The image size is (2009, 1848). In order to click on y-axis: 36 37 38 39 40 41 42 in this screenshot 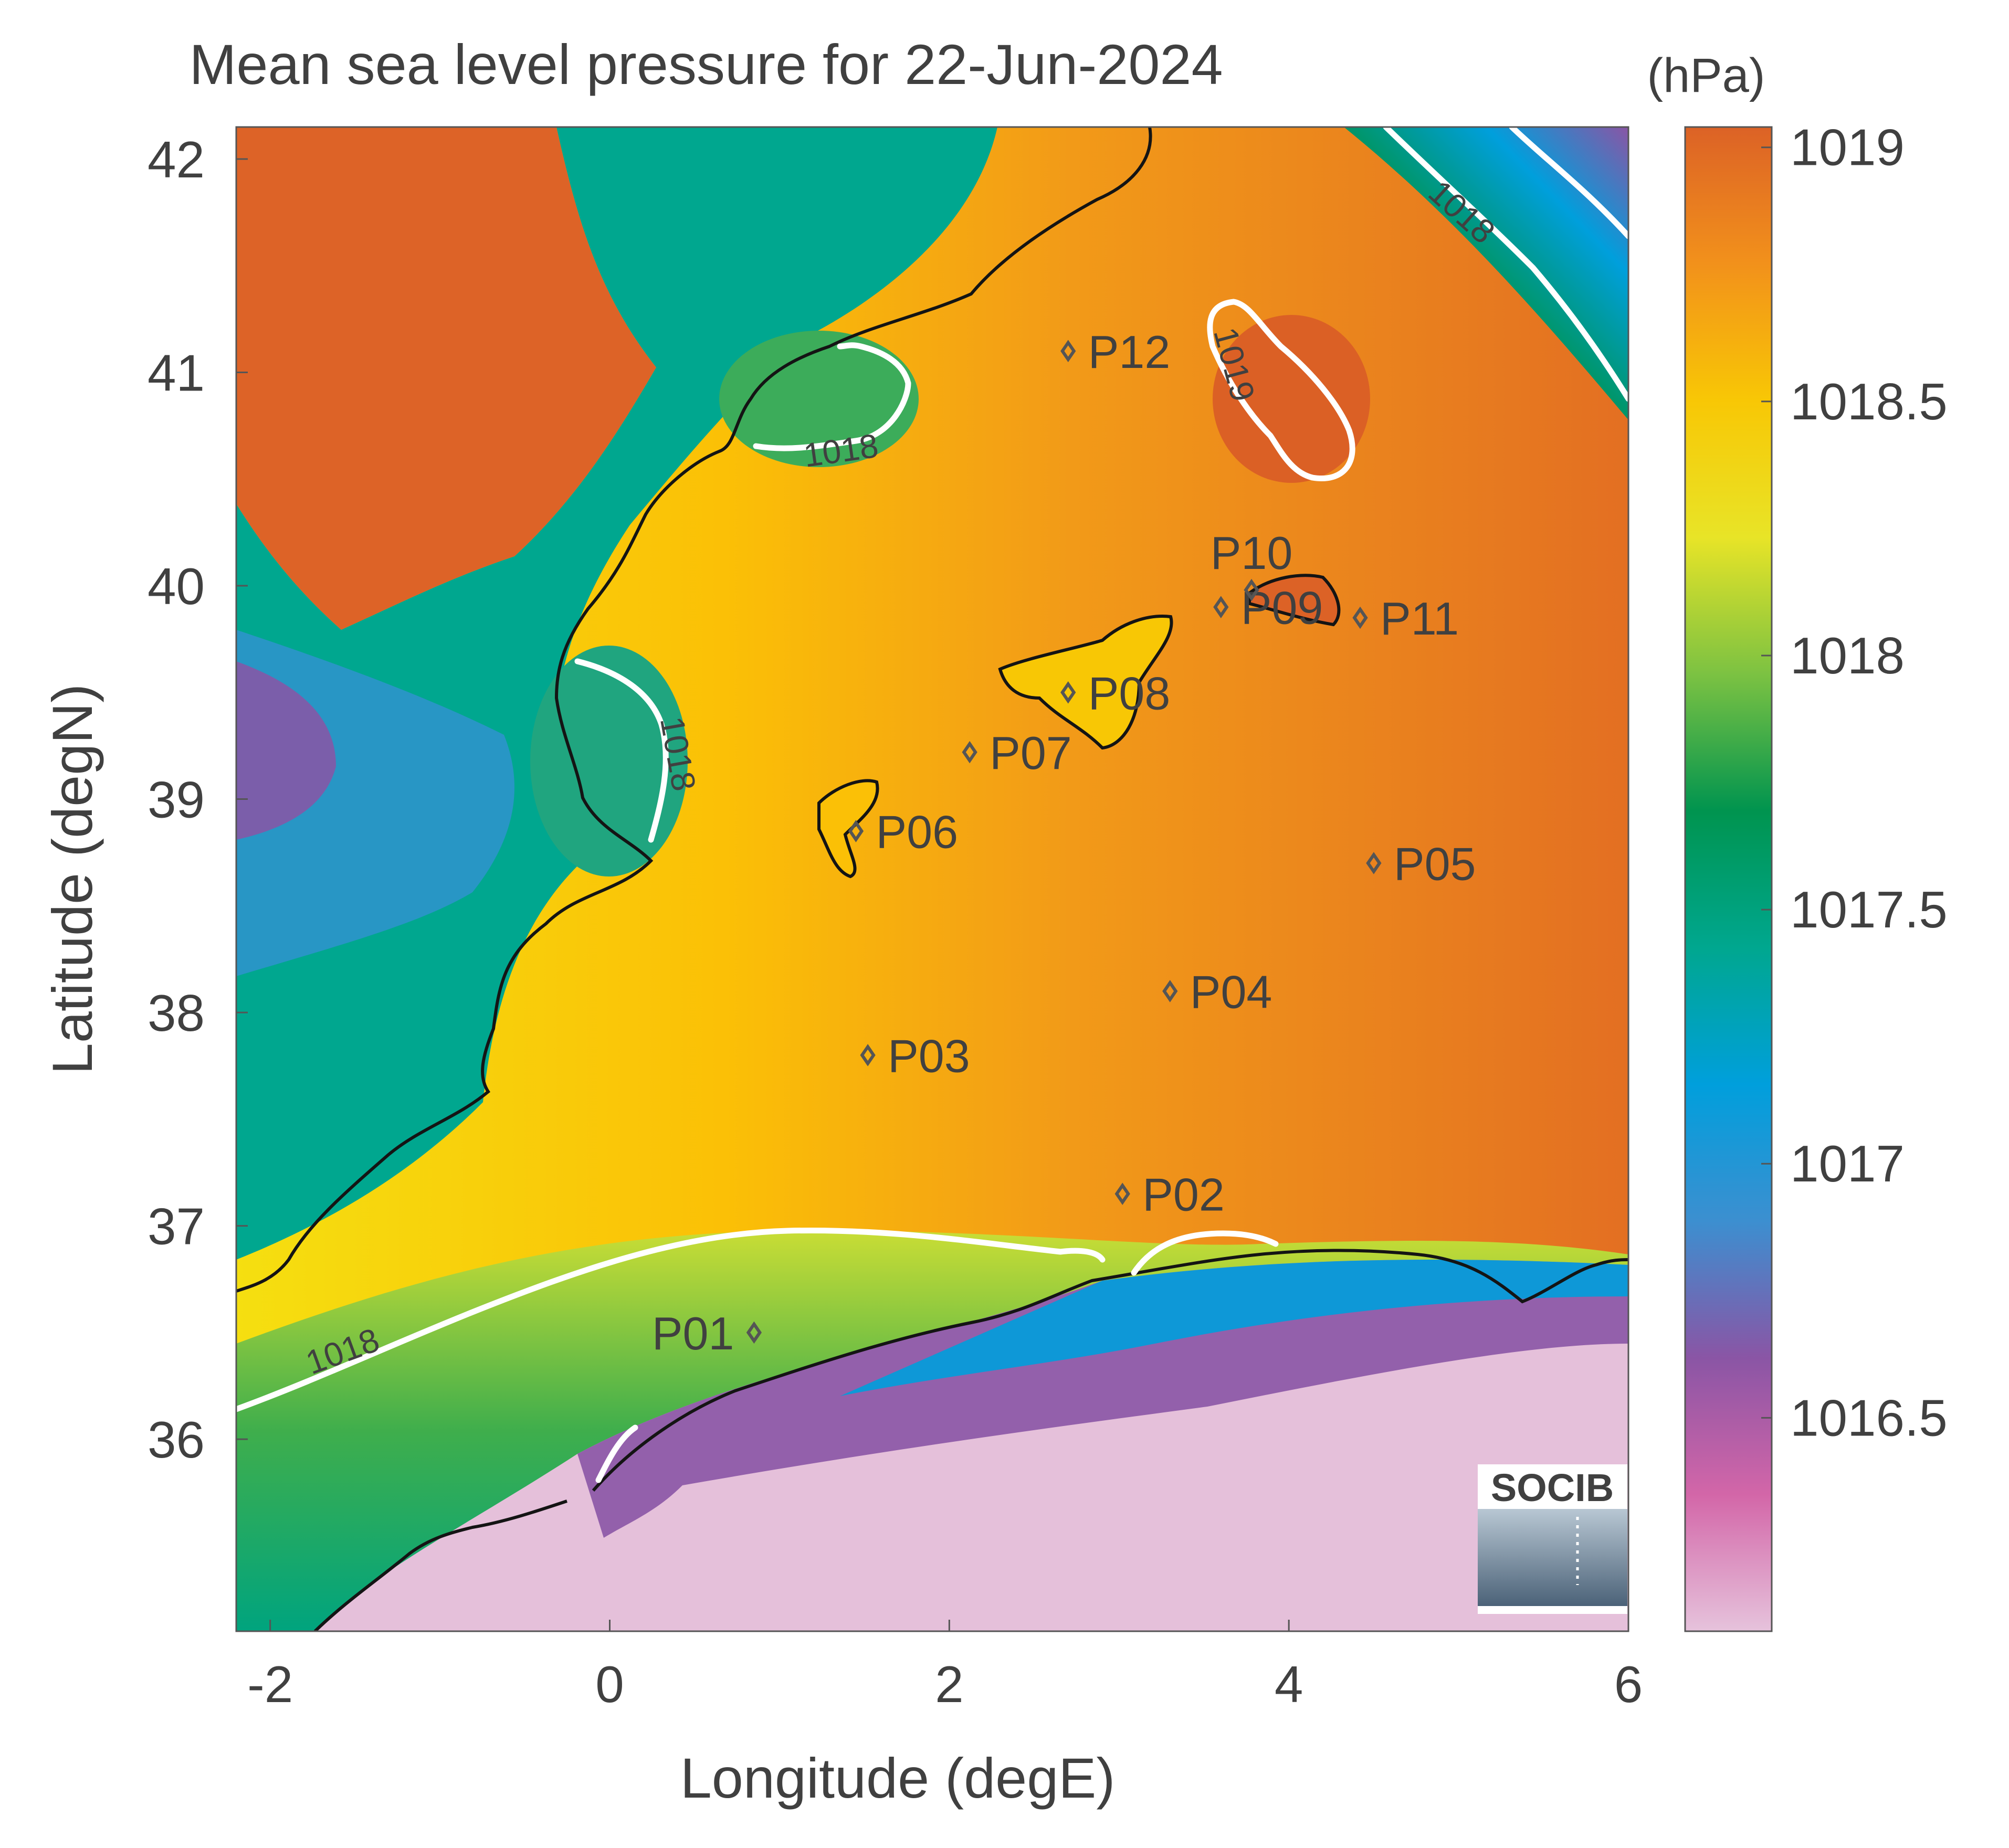, I will do `click(198, 800)`.